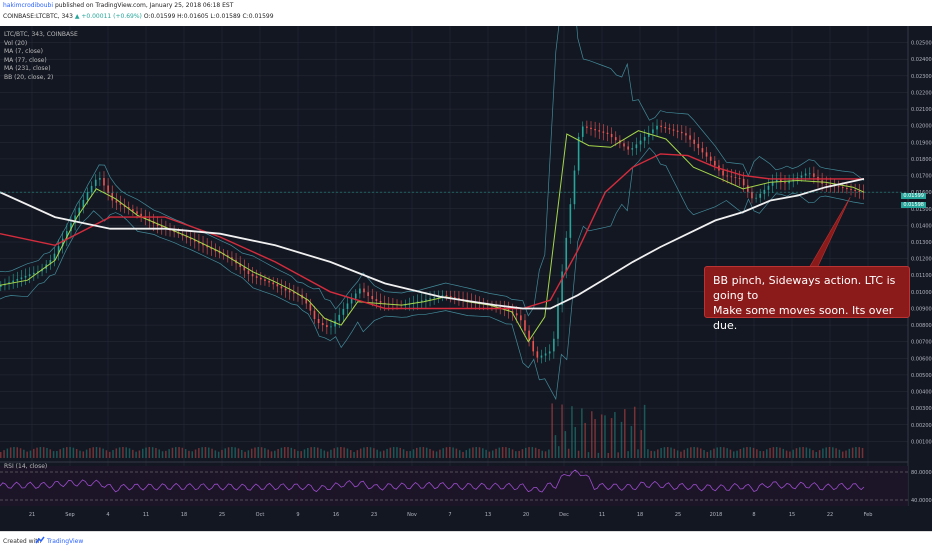 The image size is (932, 551). What do you see at coordinates (26, 466) in the screenshot?
I see `rsi-label: RSI (14, close)` at bounding box center [26, 466].